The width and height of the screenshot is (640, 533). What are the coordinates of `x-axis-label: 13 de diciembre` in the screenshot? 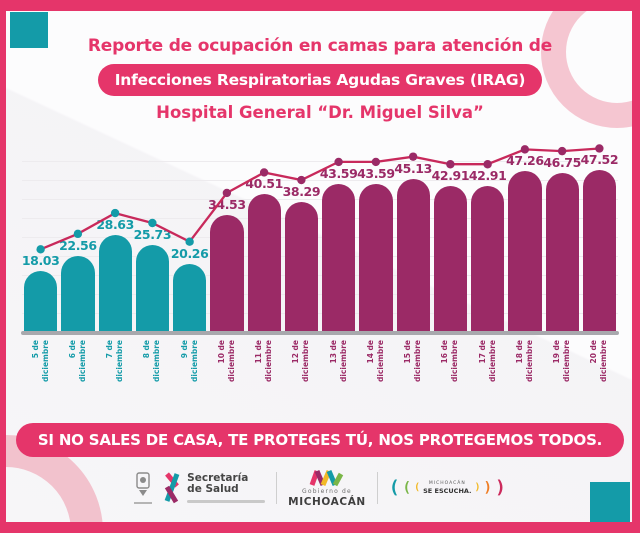 It's located at (338, 361).